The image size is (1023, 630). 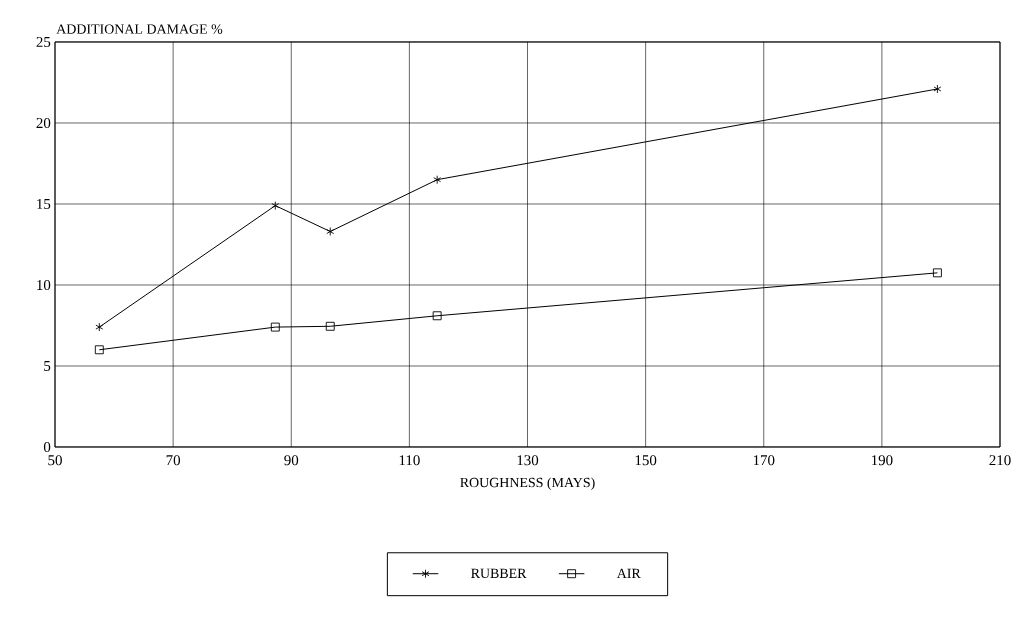 What do you see at coordinates (1000, 460) in the screenshot?
I see `x-tick-label: 210` at bounding box center [1000, 460].